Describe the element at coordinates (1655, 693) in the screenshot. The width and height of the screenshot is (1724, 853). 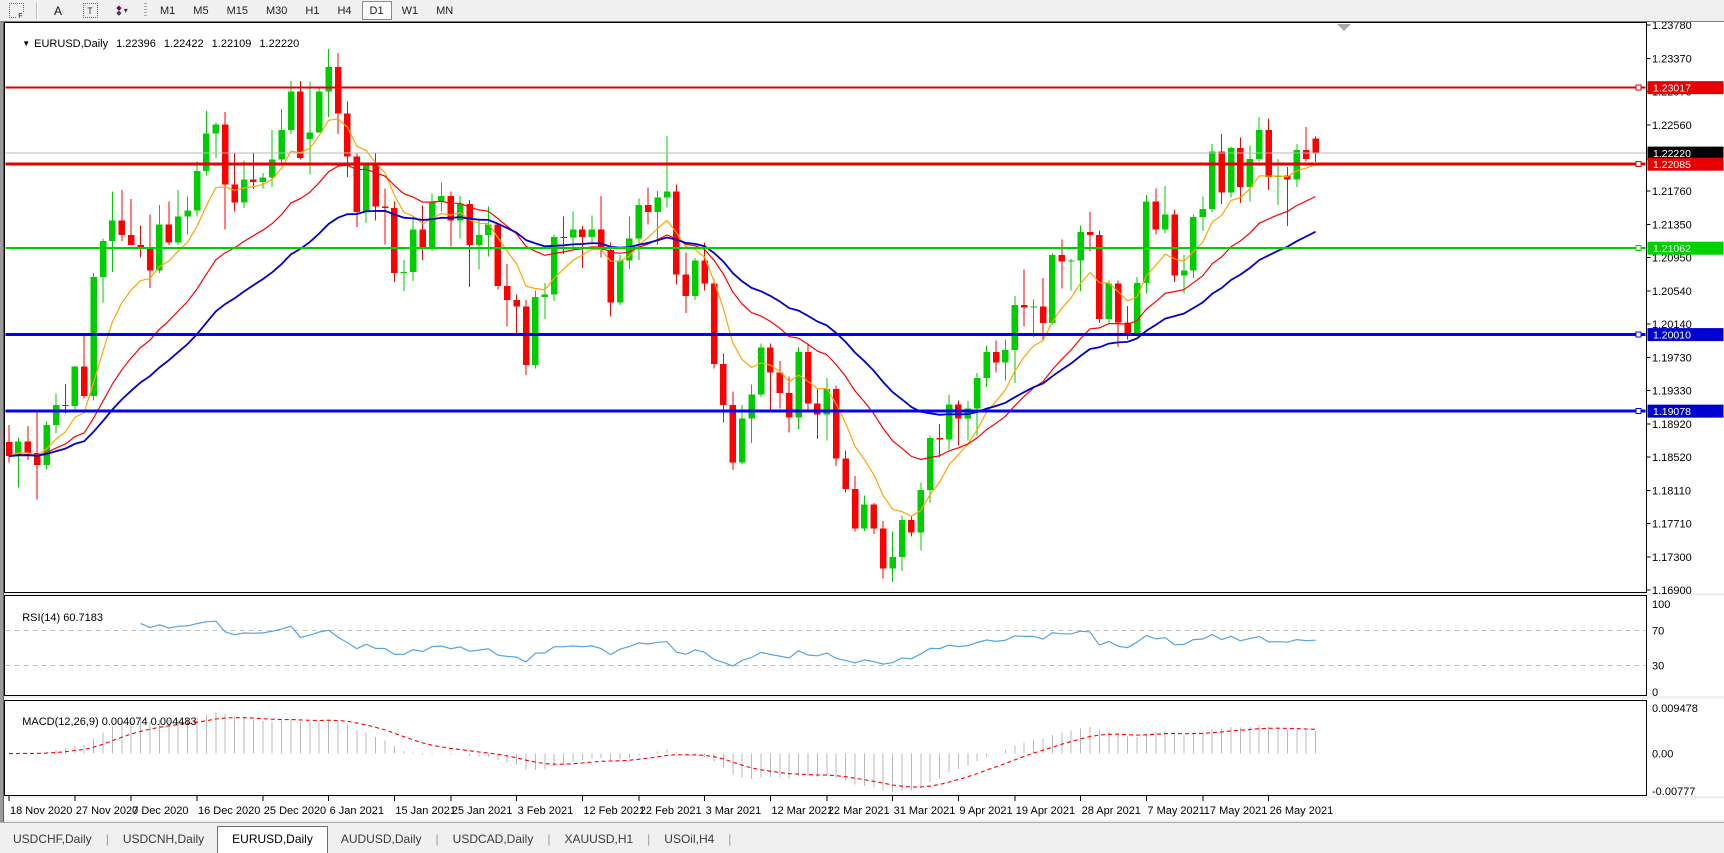
I see `svg-text: 0` at that location.